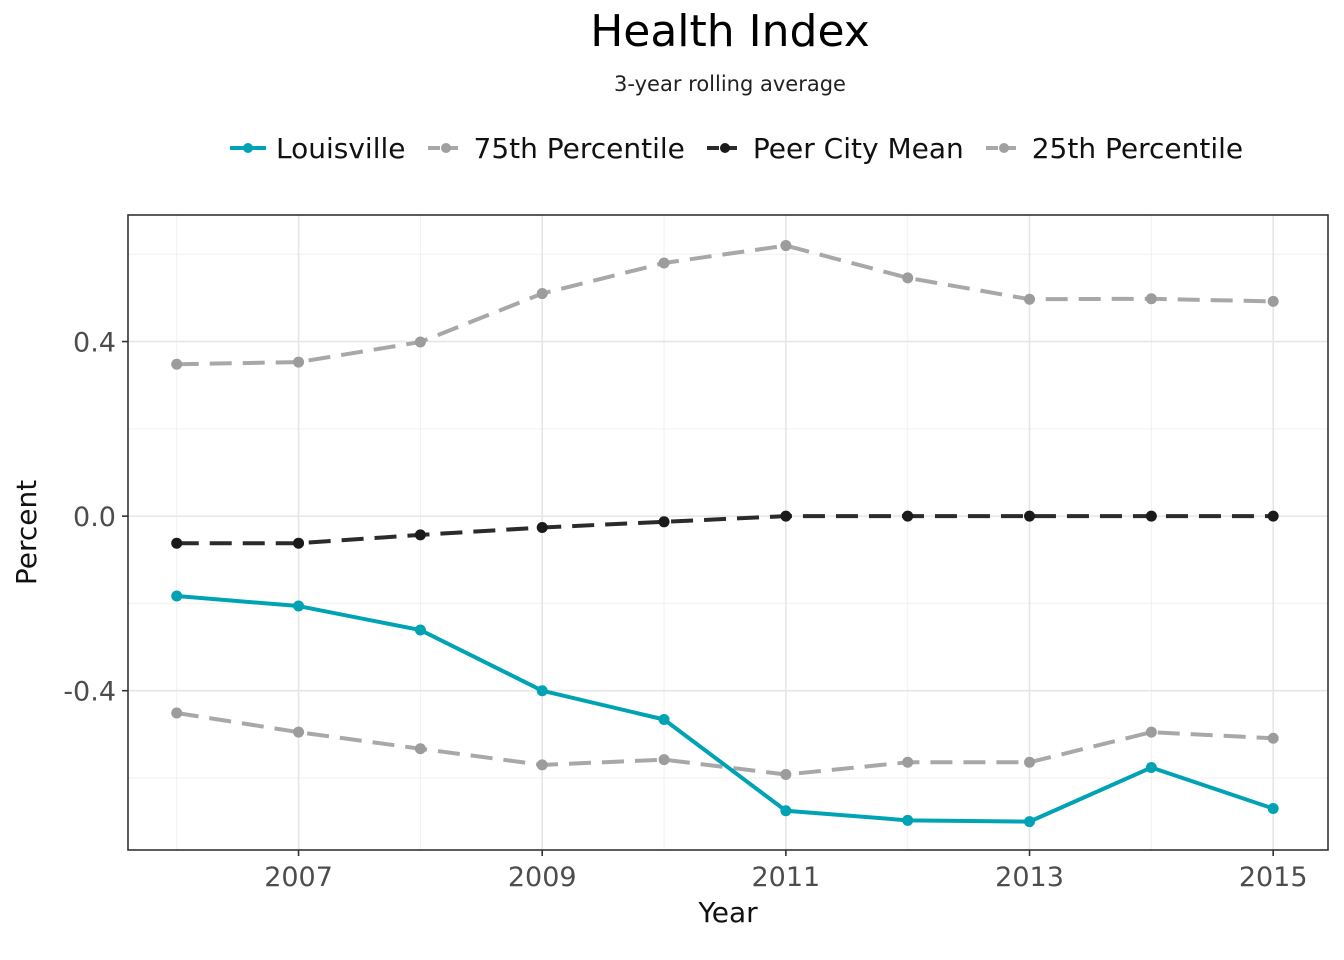 The width and height of the screenshot is (1344, 960). What do you see at coordinates (724, 148) in the screenshot?
I see `legend-key-peer-city-mean` at bounding box center [724, 148].